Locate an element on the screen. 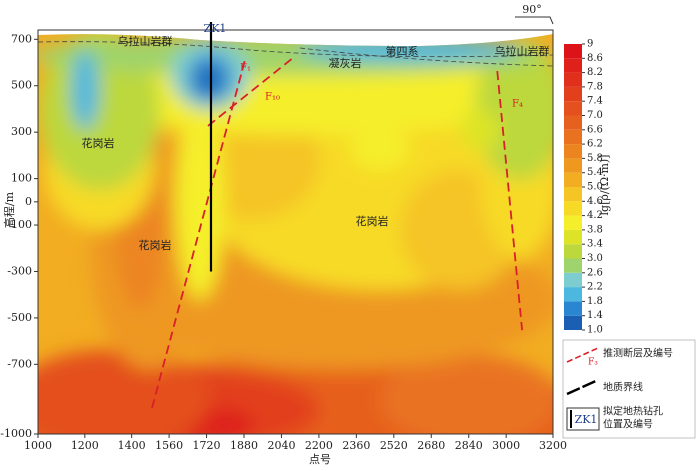 This screenshot has width=700, height=471. colorbar-tick-label: 4.2 is located at coordinates (595, 215).